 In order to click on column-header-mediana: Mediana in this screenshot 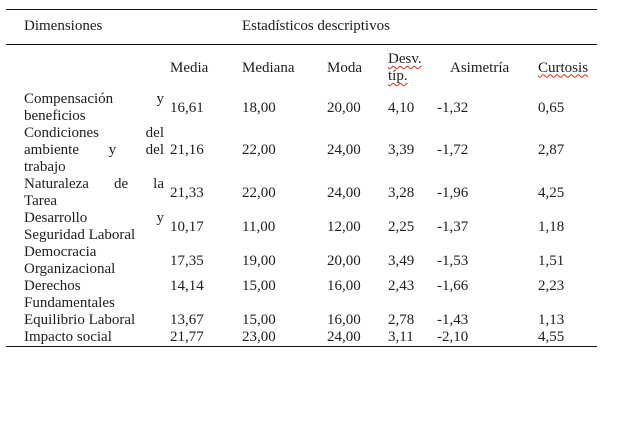, I will do `click(284, 68)`.